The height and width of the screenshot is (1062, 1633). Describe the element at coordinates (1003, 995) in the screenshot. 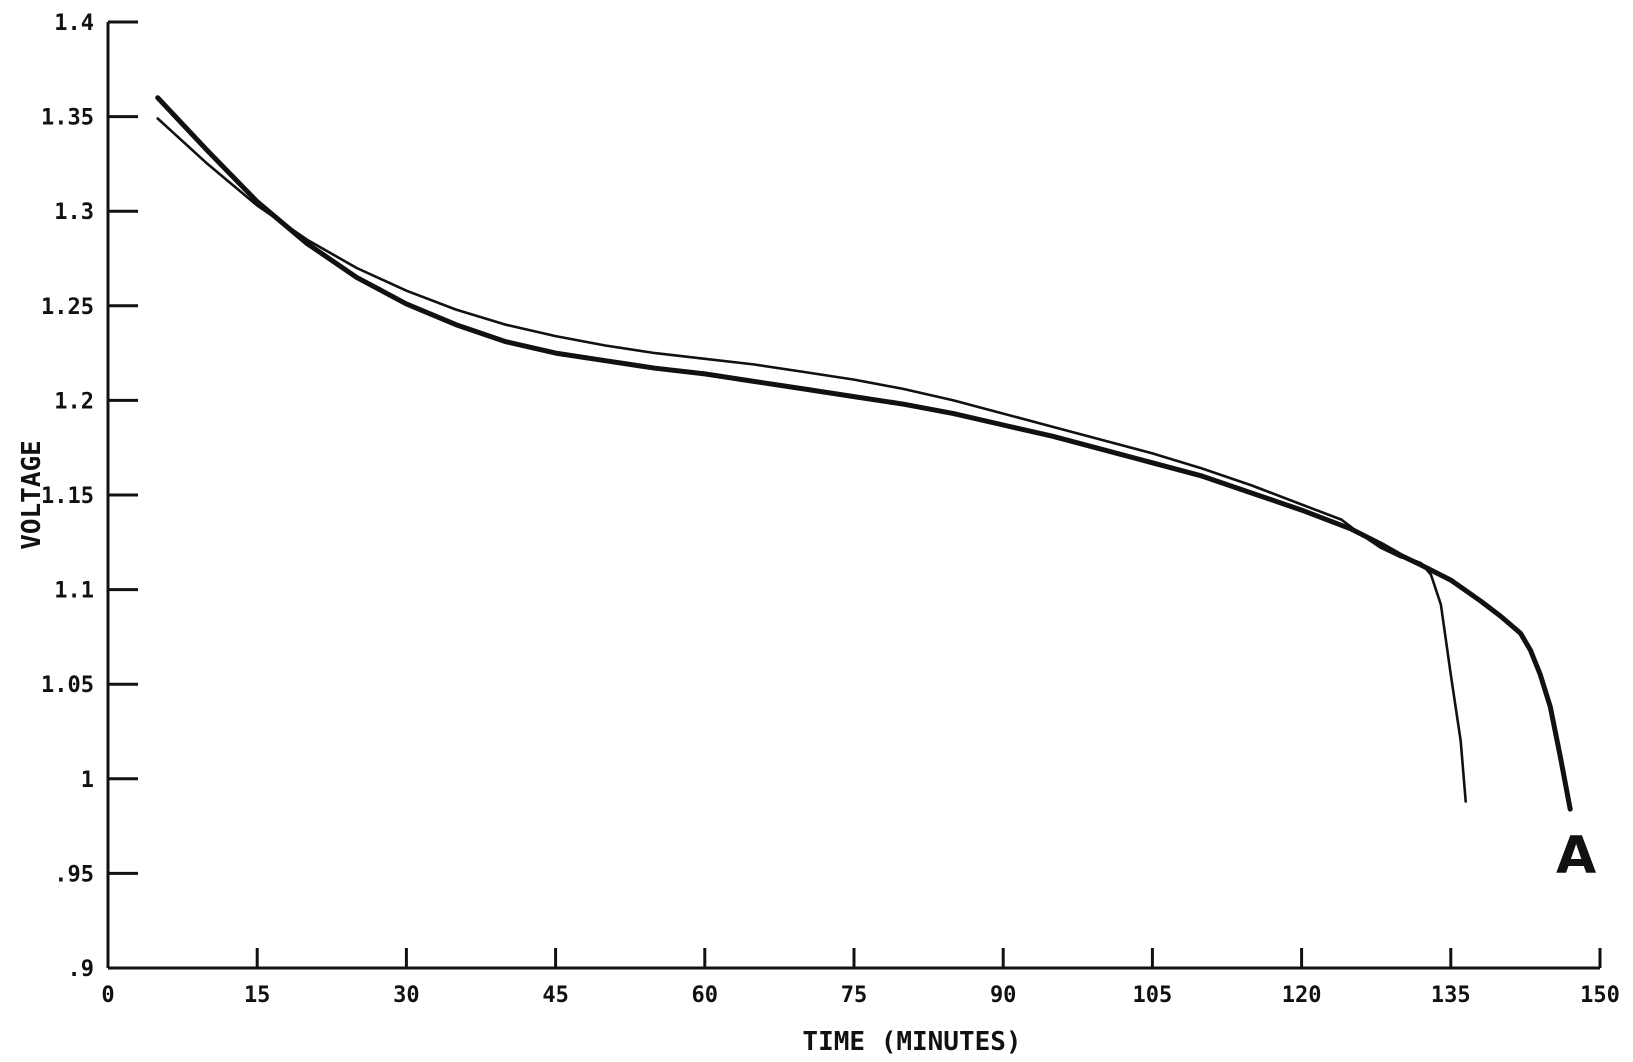

I see `x-tick-label: 90` at that location.